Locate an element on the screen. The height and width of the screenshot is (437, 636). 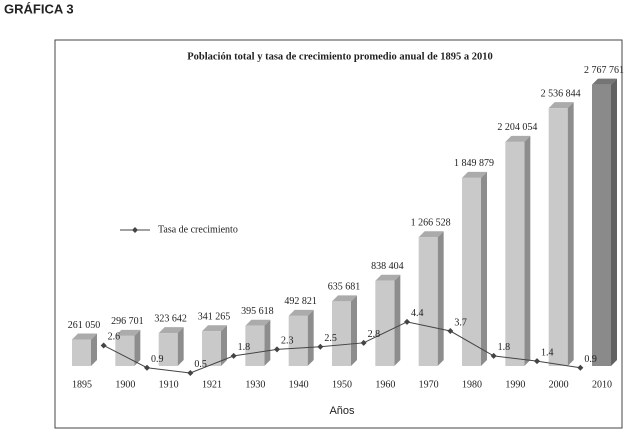
heading: GRÁFICA 3 is located at coordinates (39, 8).